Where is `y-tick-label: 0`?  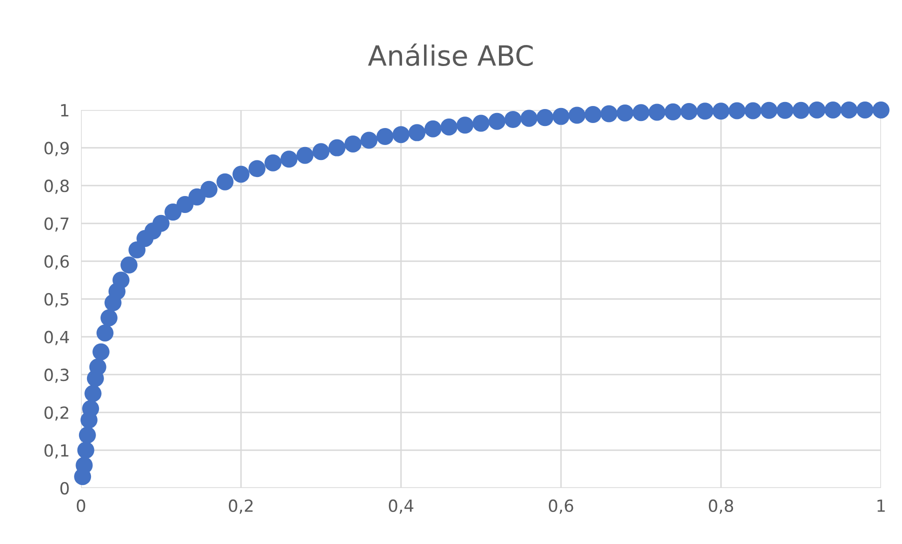
y-tick-label: 0 is located at coordinates (64, 488).